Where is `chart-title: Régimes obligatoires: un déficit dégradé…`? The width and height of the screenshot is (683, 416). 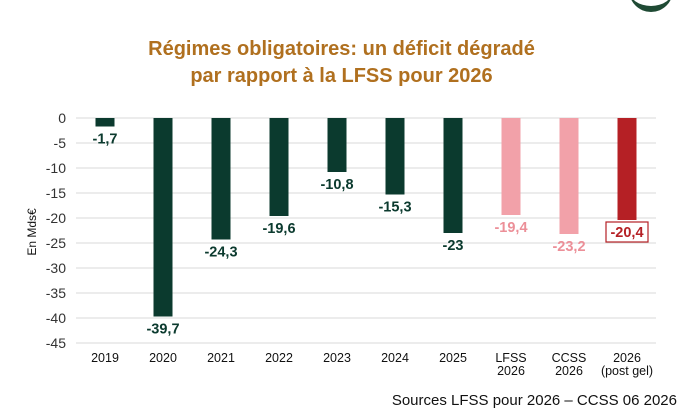 chart-title: Régimes obligatoires: un déficit dégradé… is located at coordinates (341, 63).